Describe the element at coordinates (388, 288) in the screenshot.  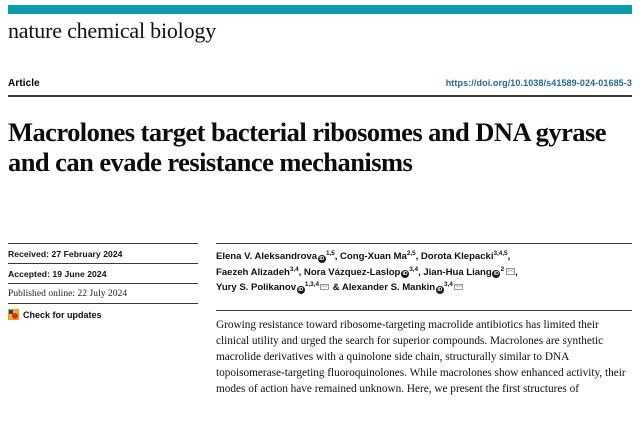
I see `author-name: Alexander S. Mankin` at that location.